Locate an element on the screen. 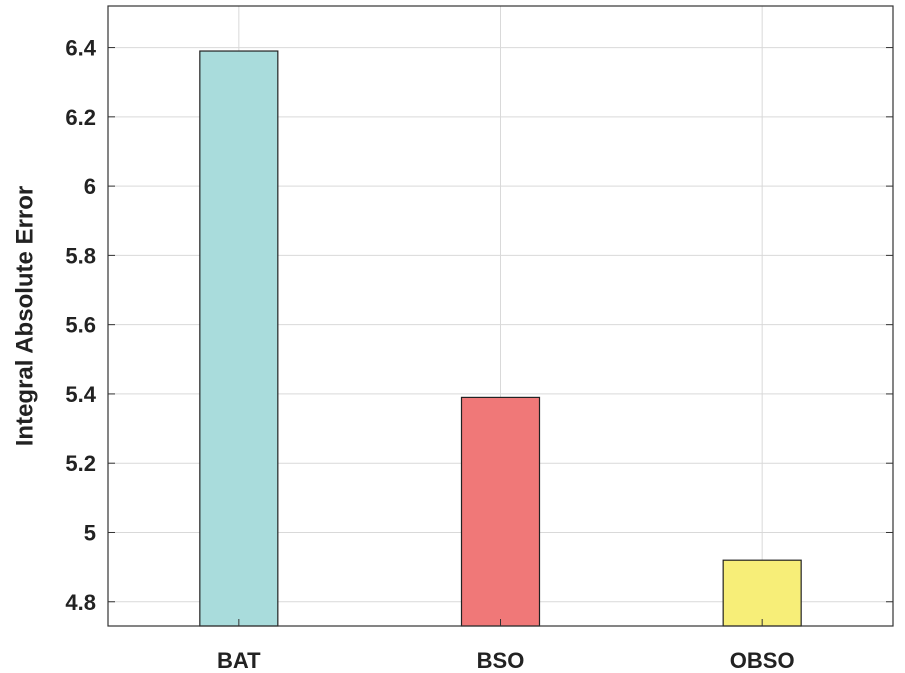  y-axis-title: Integral Absolute Error is located at coordinates (24, 316).